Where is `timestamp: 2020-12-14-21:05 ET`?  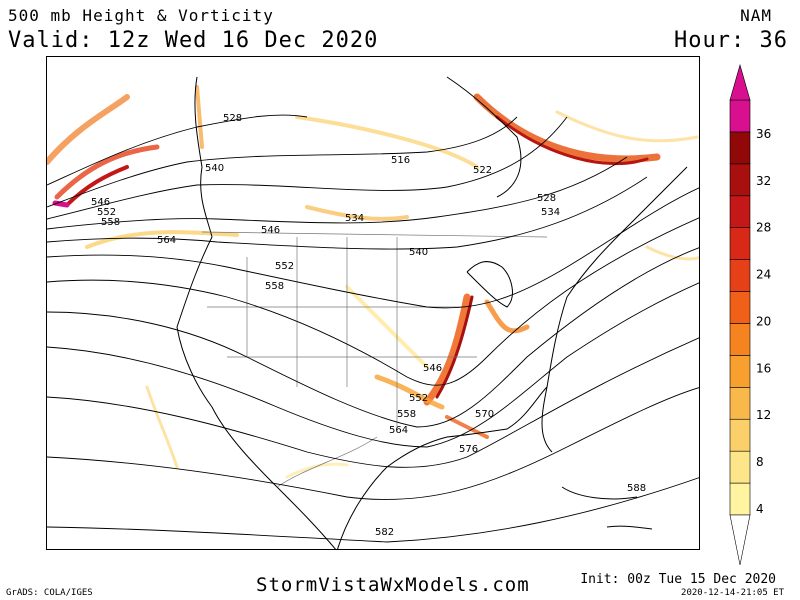
timestamp: 2020-12-14-21:05 ET is located at coordinates (732, 593).